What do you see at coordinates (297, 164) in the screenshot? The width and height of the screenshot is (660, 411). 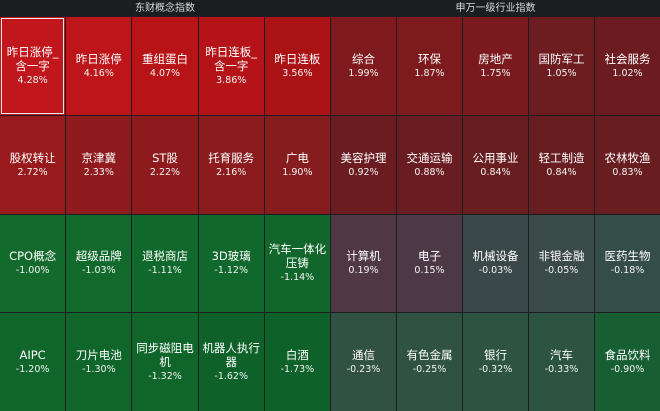 I see `concept-tile: 广电 1.90%` at bounding box center [297, 164].